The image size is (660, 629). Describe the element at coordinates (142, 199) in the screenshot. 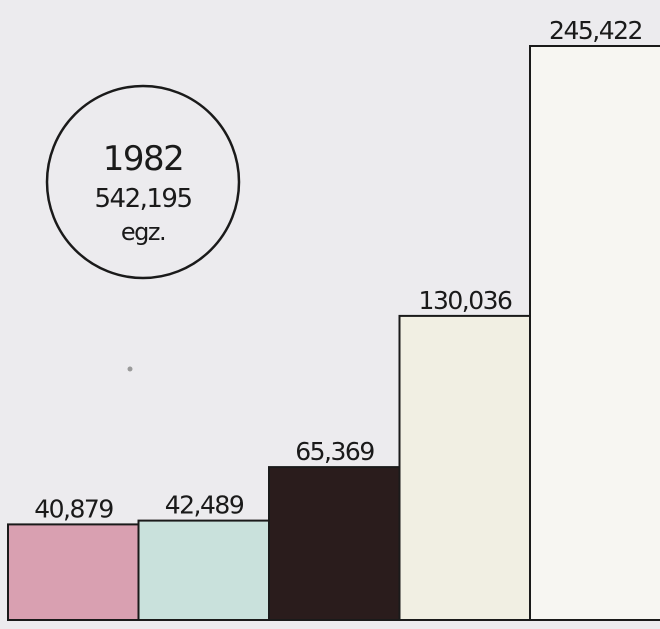

I see `total-badge-total: 542,195` at that location.